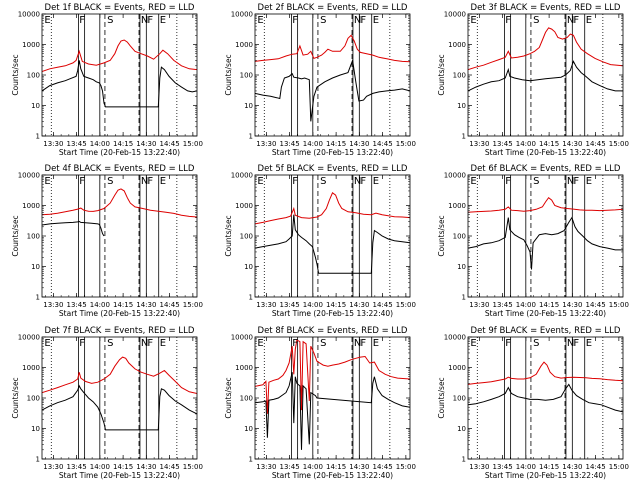 The height and width of the screenshot is (480, 640). What do you see at coordinates (546, 8) in the screenshot?
I see `panel-title: Det 3f BLACK = Events, RED = LLD` at bounding box center [546, 8].